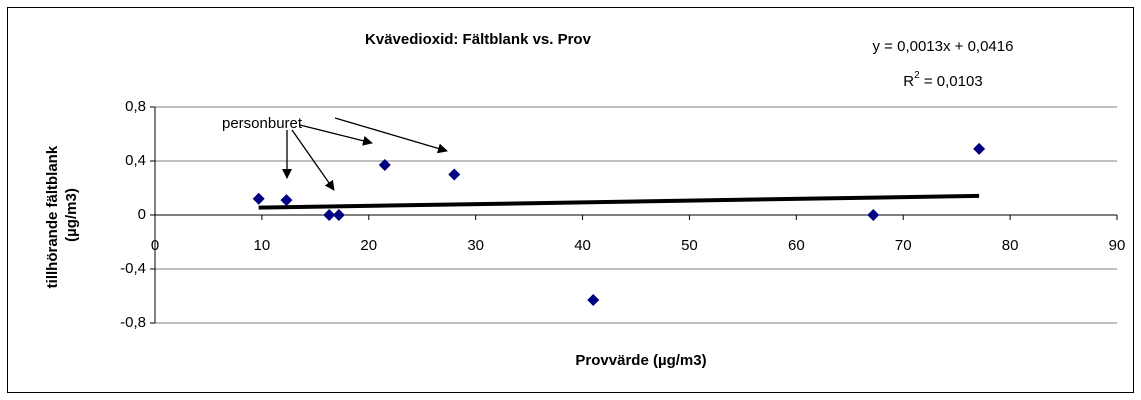 This screenshot has height=400, width=1141. I want to click on y-axis-label-line: tillhörande fältblank, so click(52, 216).